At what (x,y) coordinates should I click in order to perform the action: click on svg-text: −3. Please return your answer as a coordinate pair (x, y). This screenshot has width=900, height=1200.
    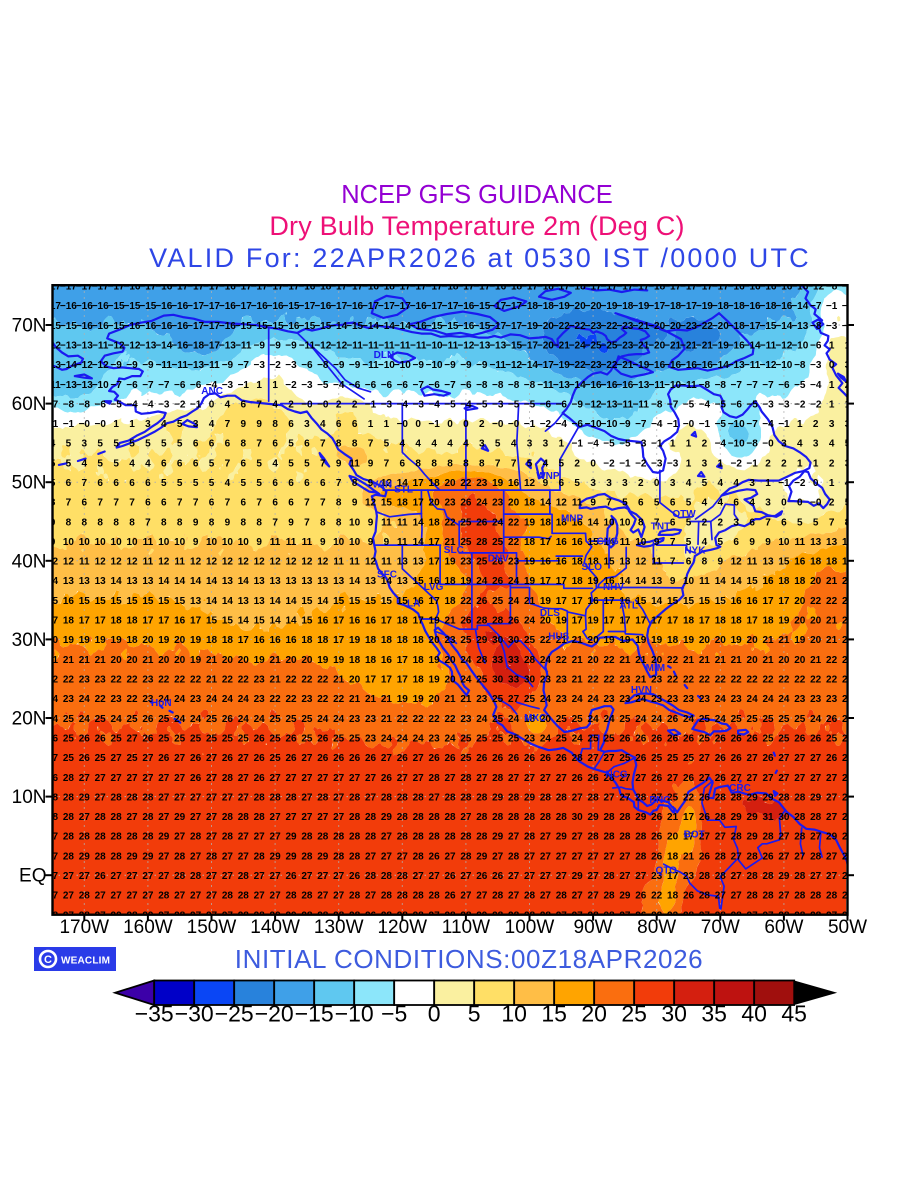
    Looking at the image, I should click on (228, 385).